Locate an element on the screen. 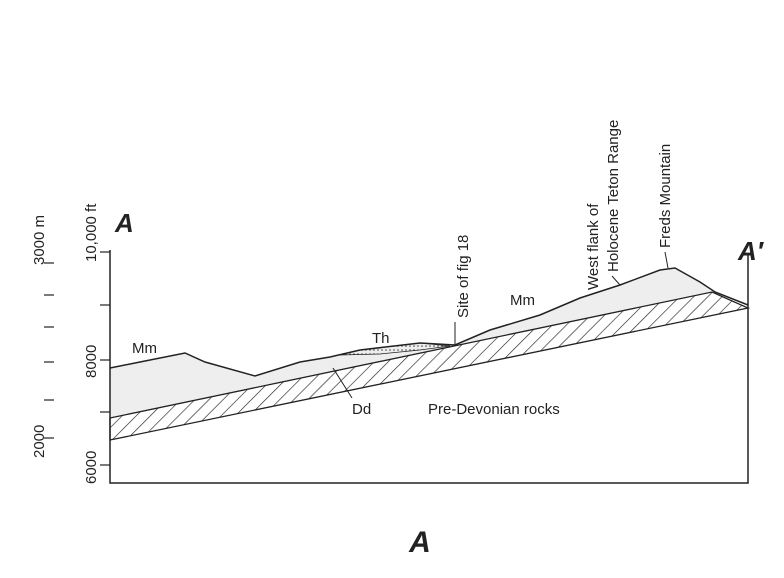  callout: Freds Mountain is located at coordinates (665, 196).